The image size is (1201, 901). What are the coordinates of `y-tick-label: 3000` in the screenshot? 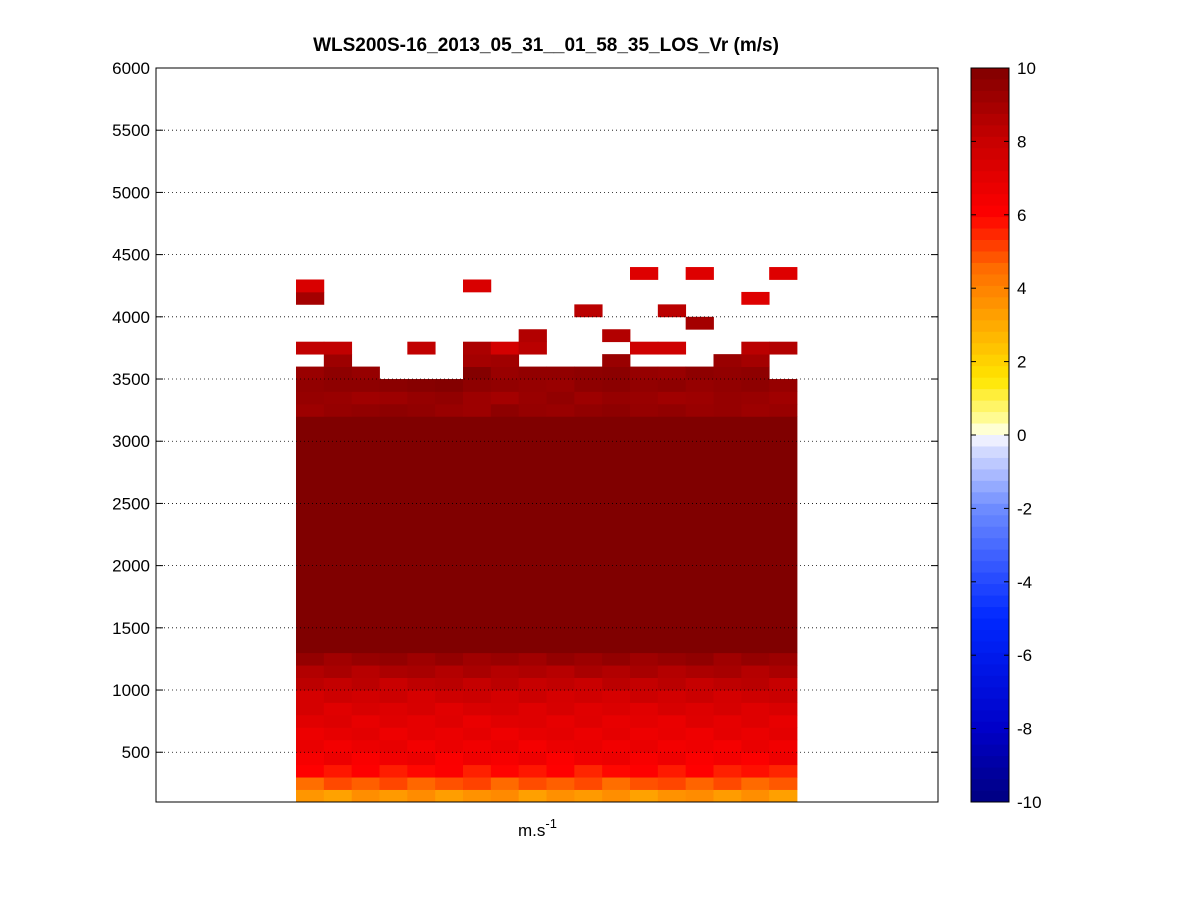 It's located at (131, 441).